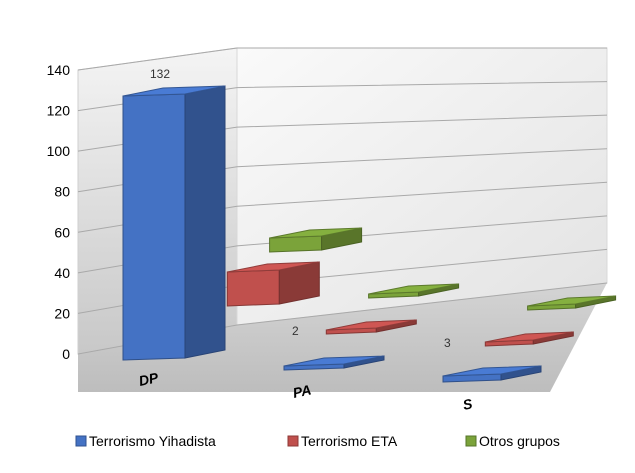 The width and height of the screenshot is (635, 473). Describe the element at coordinates (414, 291) in the screenshot. I see `bar-otros-grupos-pa` at that location.